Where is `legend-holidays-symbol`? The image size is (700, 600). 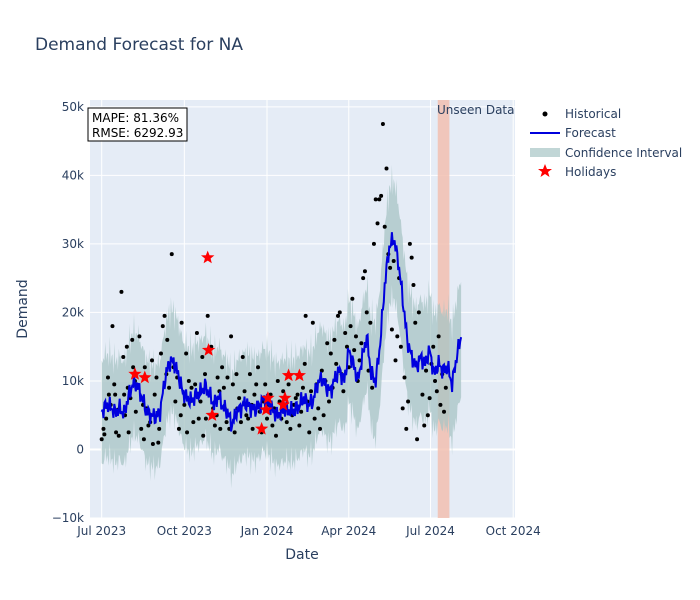 legend-holidays-symbol is located at coordinates (545, 170).